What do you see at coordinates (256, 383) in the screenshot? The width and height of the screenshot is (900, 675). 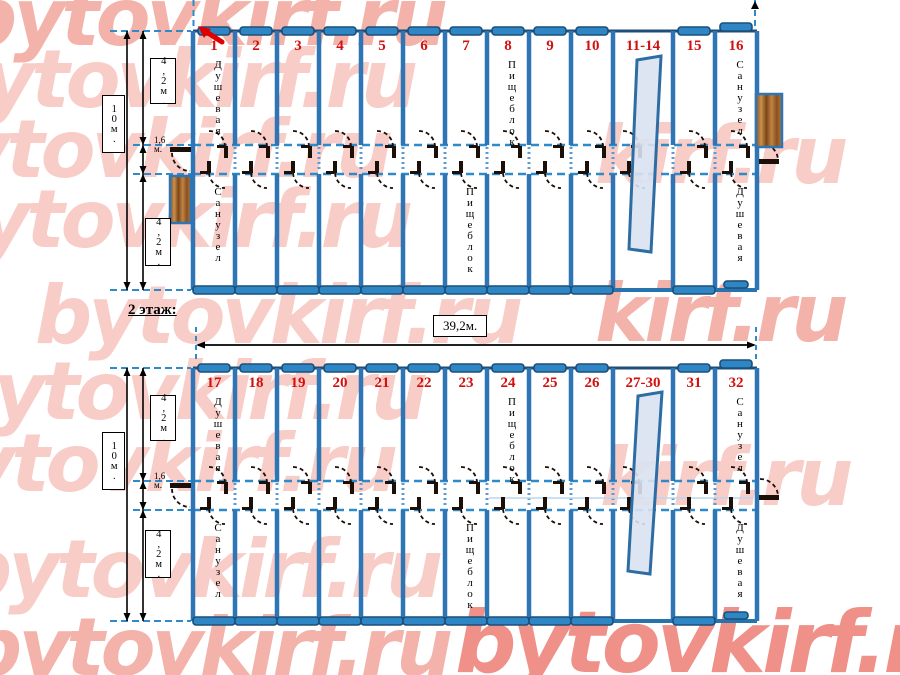 I see `room-number: 18` at bounding box center [256, 383].